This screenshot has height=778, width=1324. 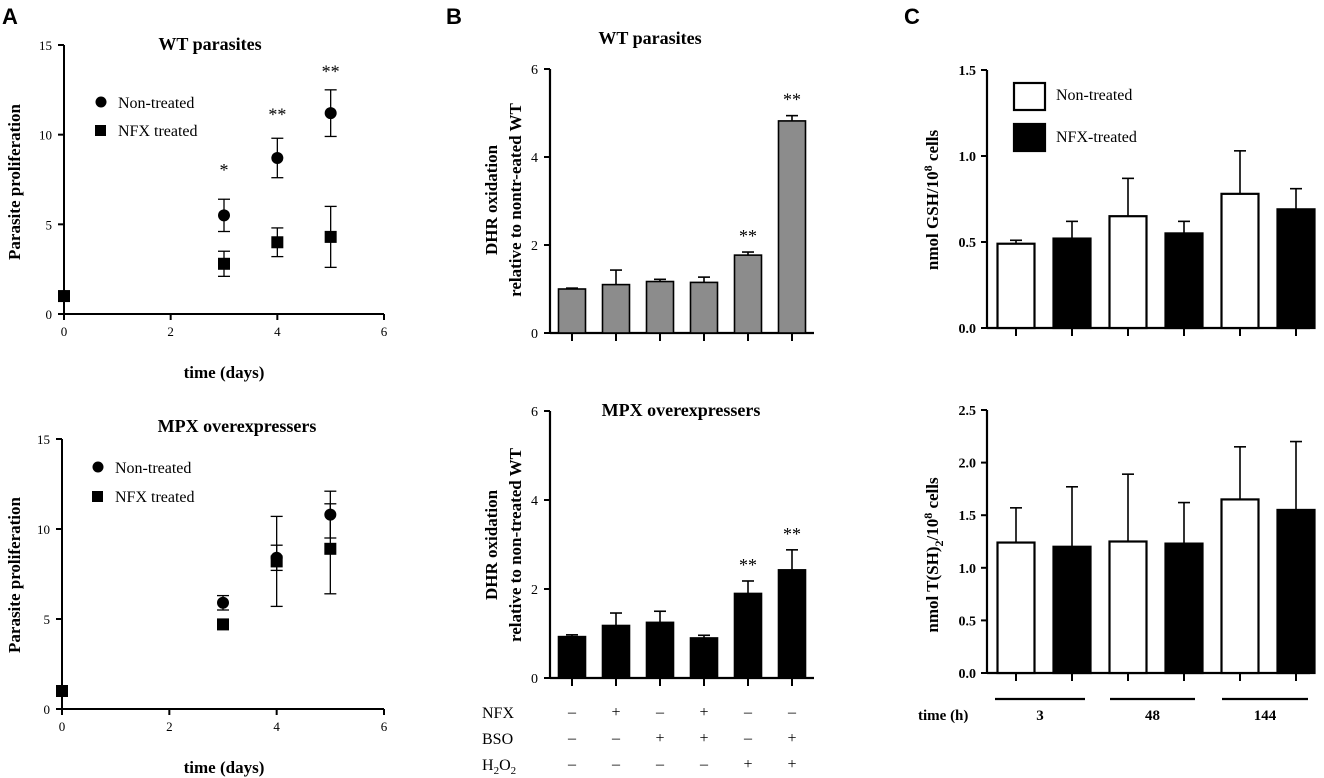 I want to click on b-cond-label-nfx: NFX, so click(x=498, y=713).